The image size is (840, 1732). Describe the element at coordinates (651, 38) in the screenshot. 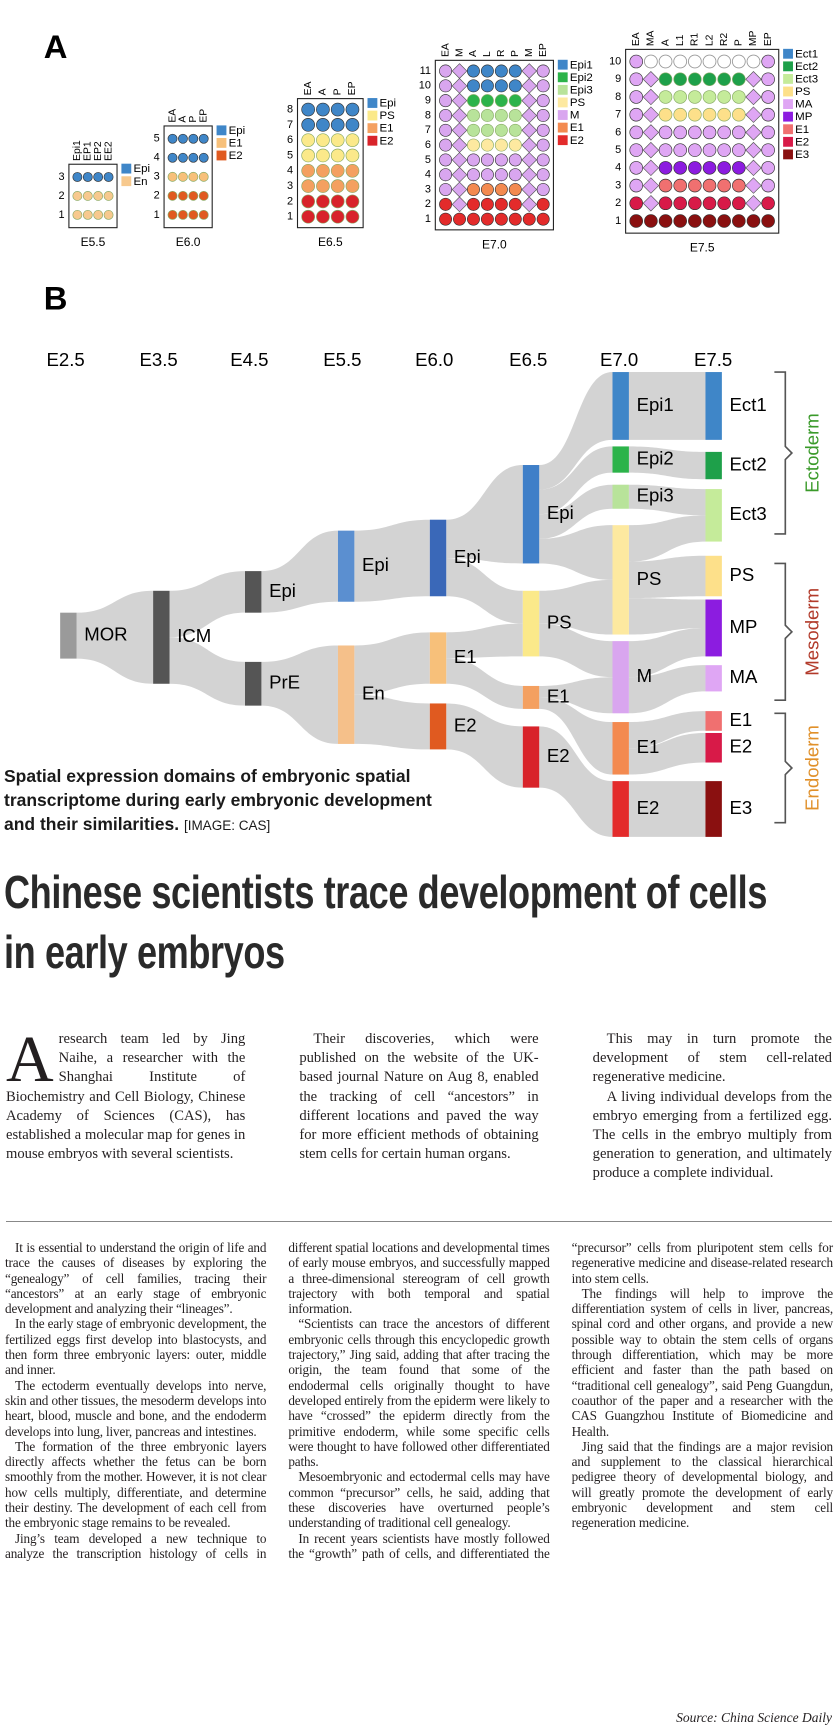

I see `column-label: MA` at that location.